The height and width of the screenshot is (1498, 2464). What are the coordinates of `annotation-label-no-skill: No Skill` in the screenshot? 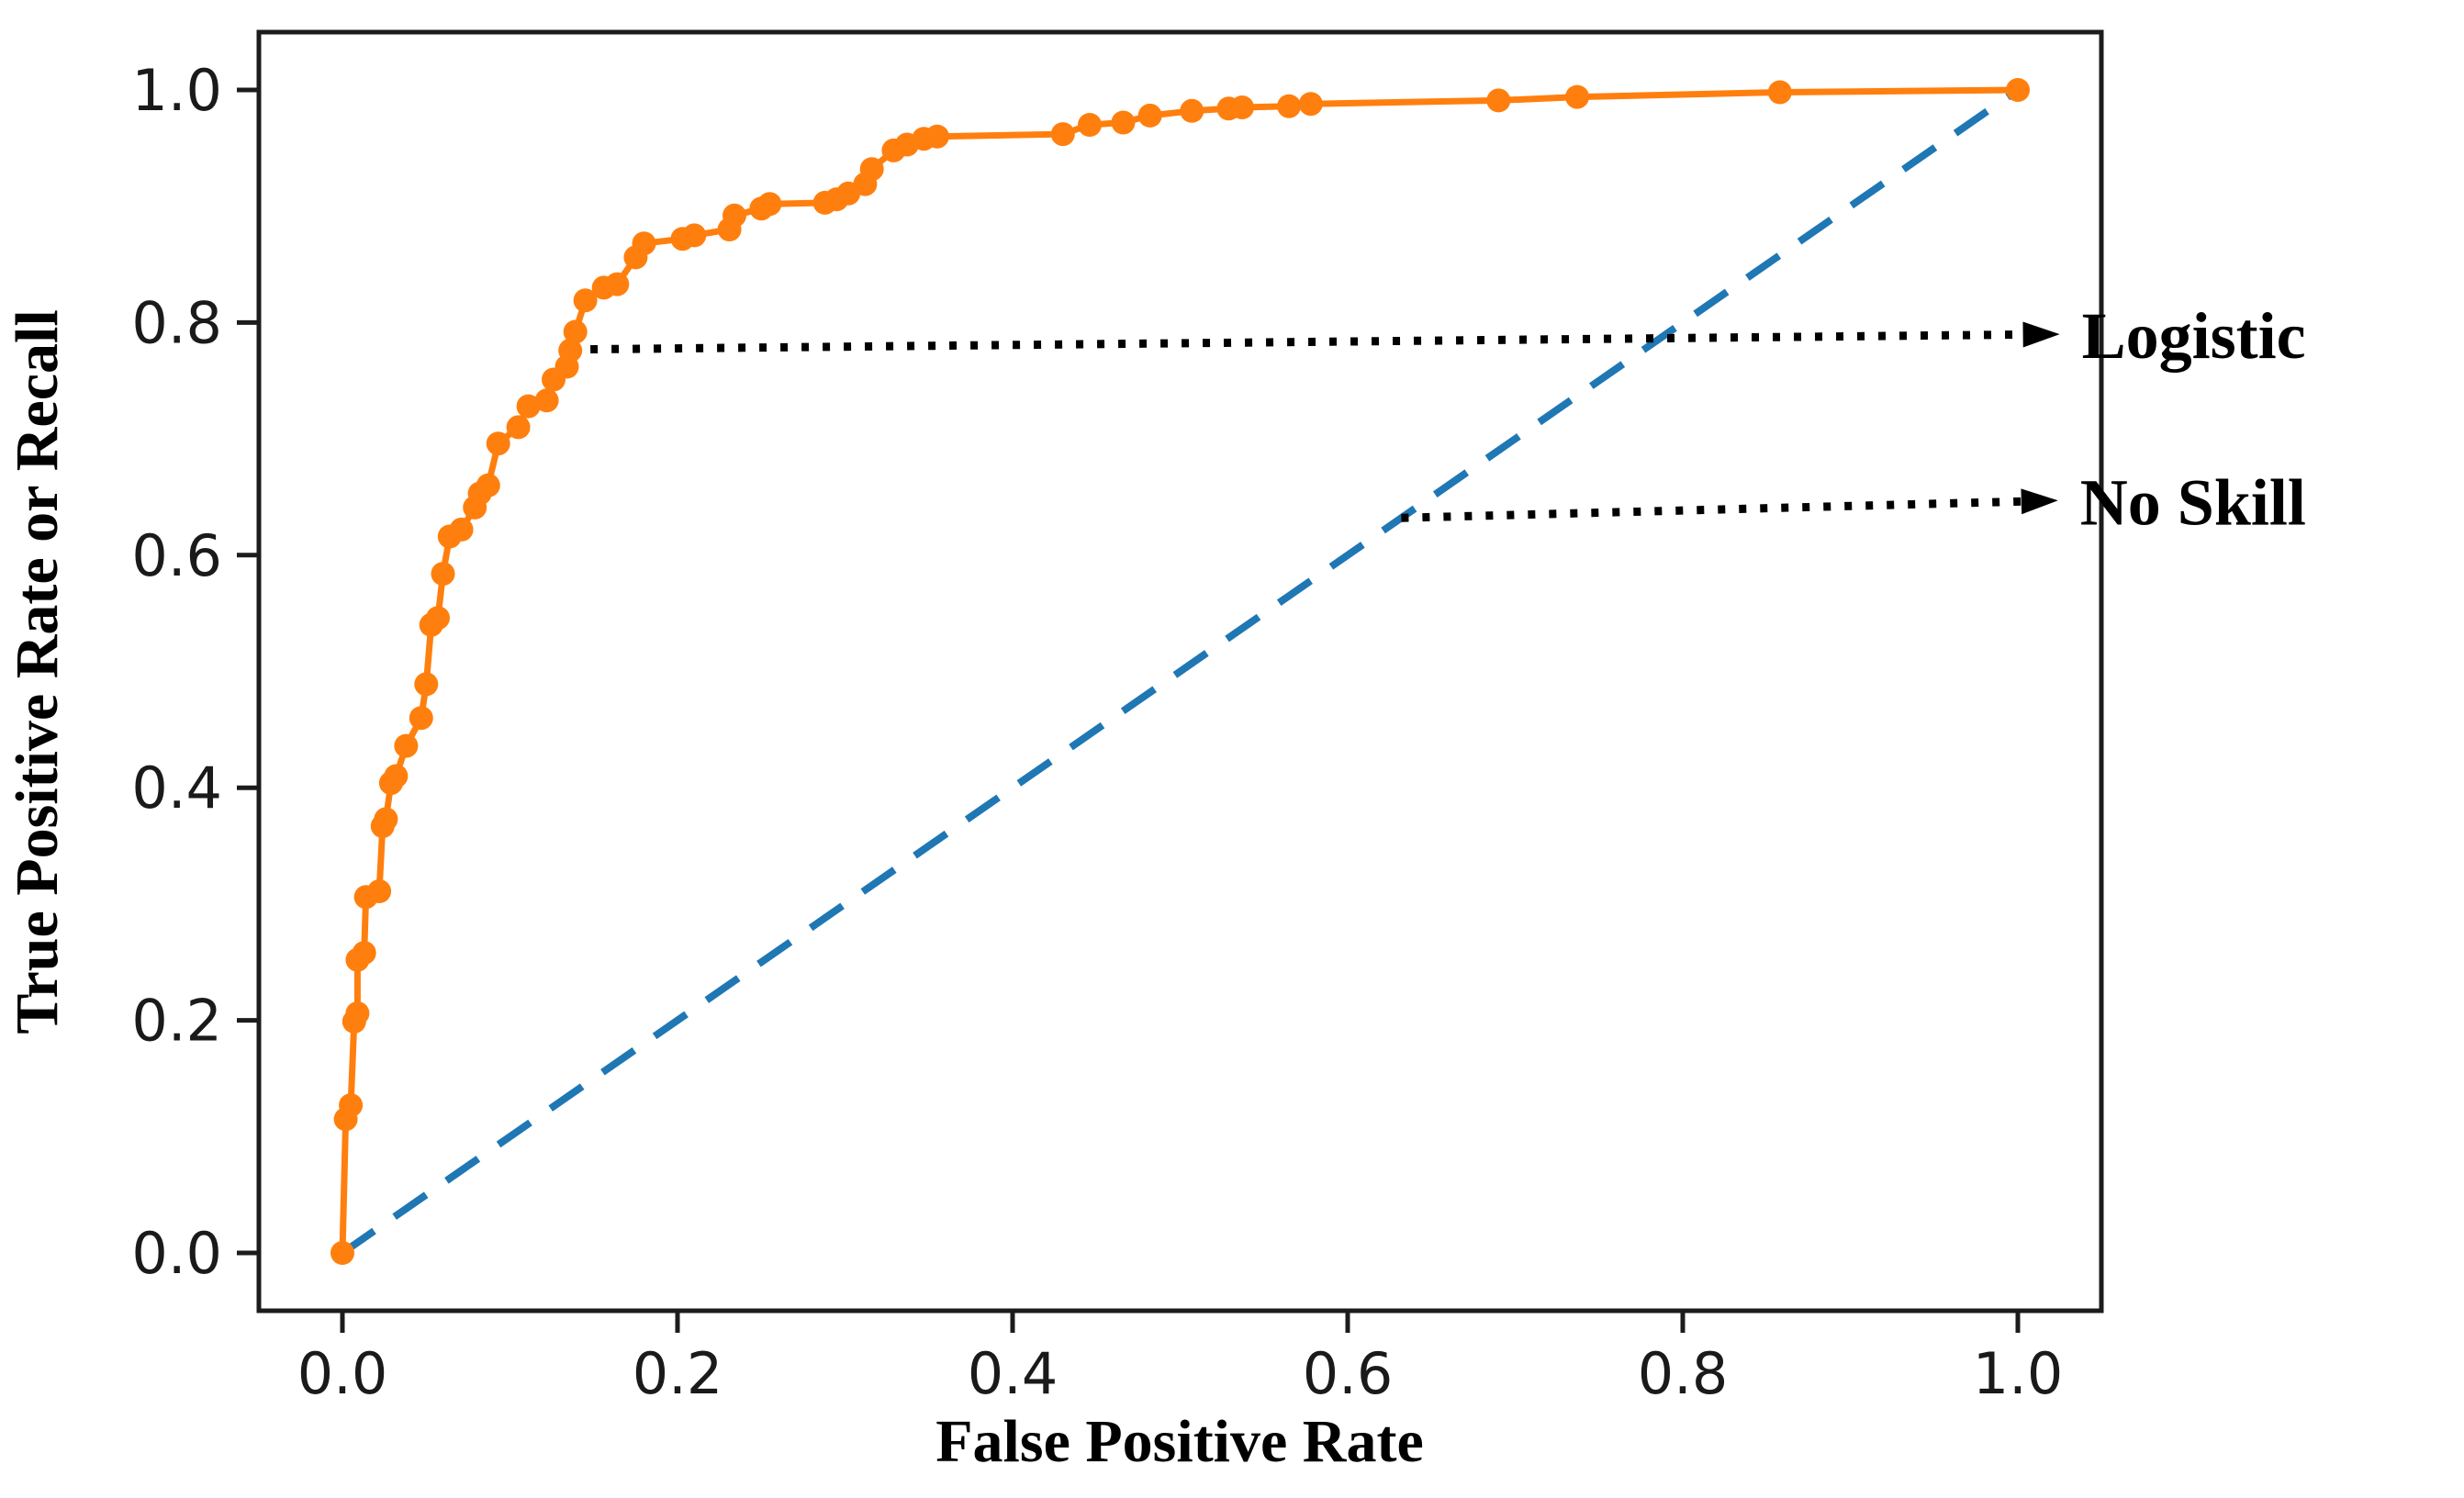 It's located at (2193, 502).